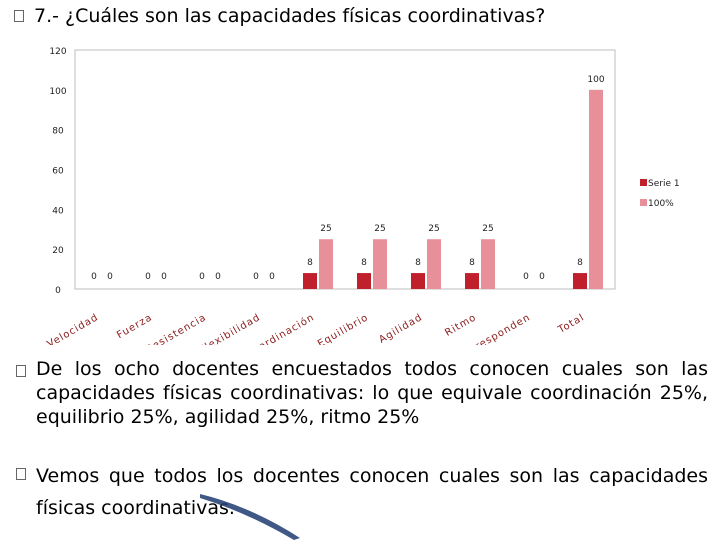 The height and width of the screenshot is (540, 720). Describe the element at coordinates (250, 517) in the screenshot. I see `decorative-swoosh` at that location.